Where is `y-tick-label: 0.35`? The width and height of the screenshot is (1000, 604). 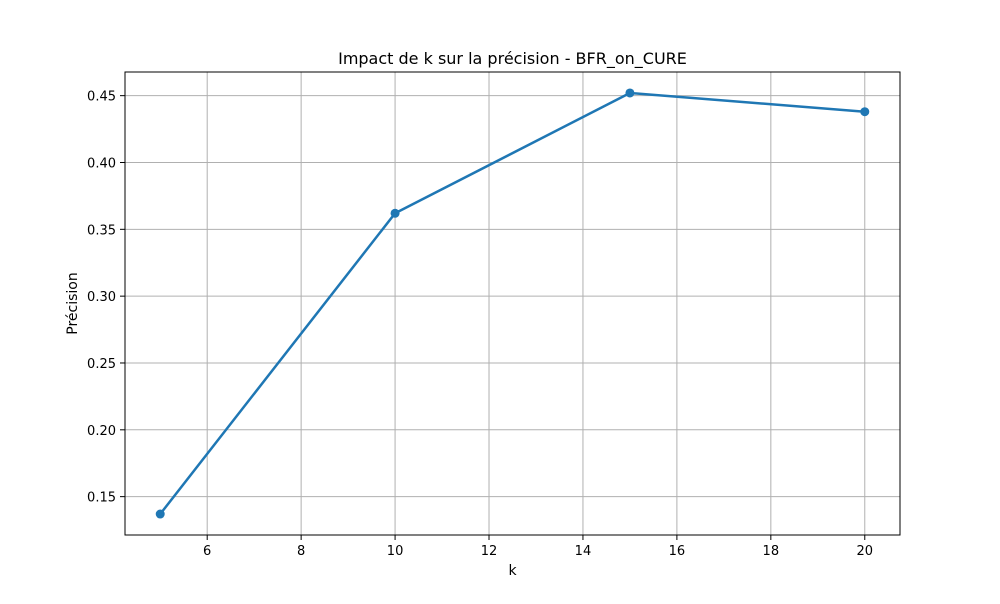
y-tick-label: 0.35 is located at coordinates (101, 230).